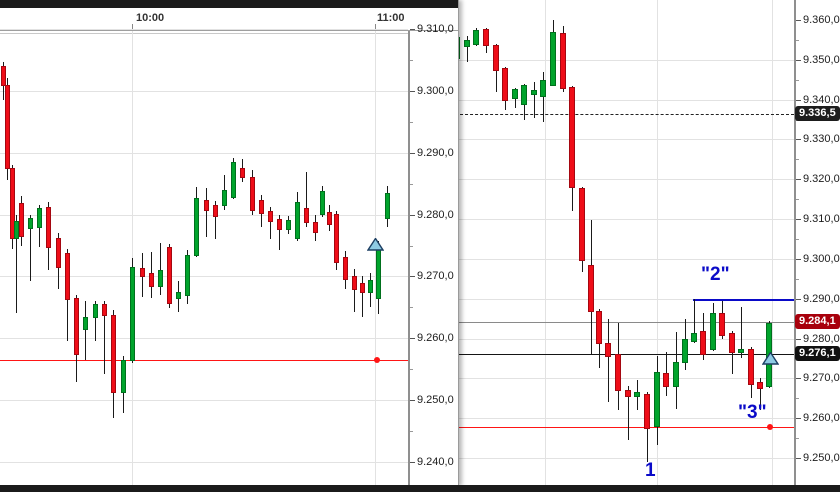  Describe the element at coordinates (229, 4) in the screenshot. I see `left-window-titlebar` at that location.